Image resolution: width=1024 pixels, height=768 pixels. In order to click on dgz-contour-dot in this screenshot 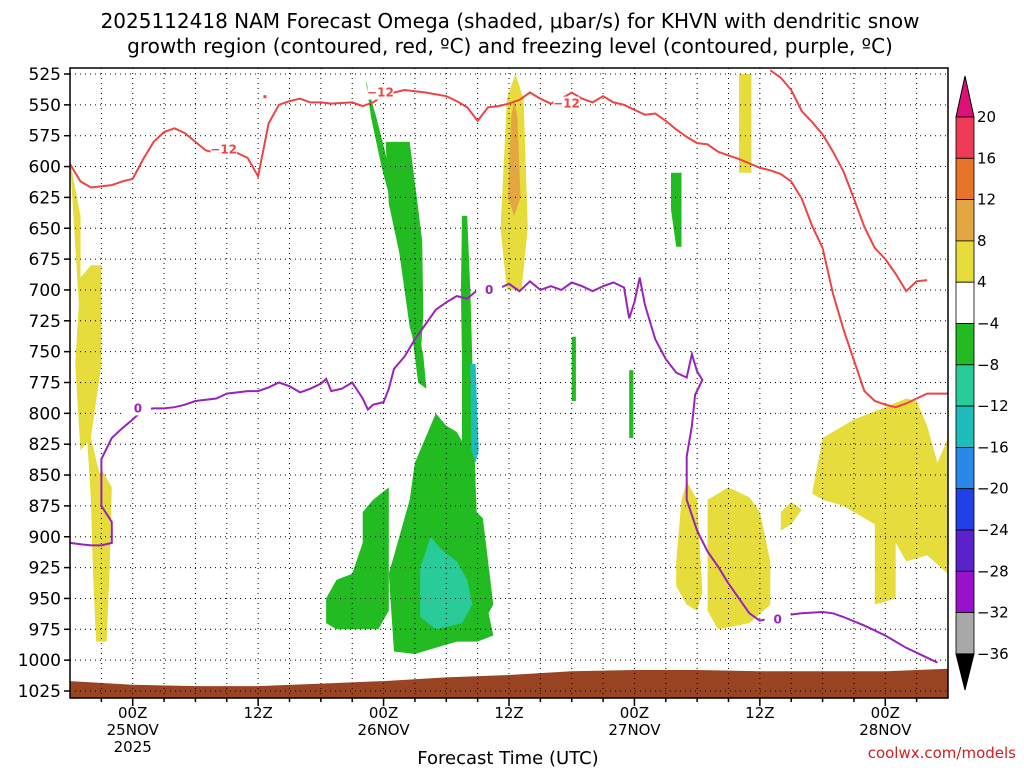, I will do `click(265, 97)`.